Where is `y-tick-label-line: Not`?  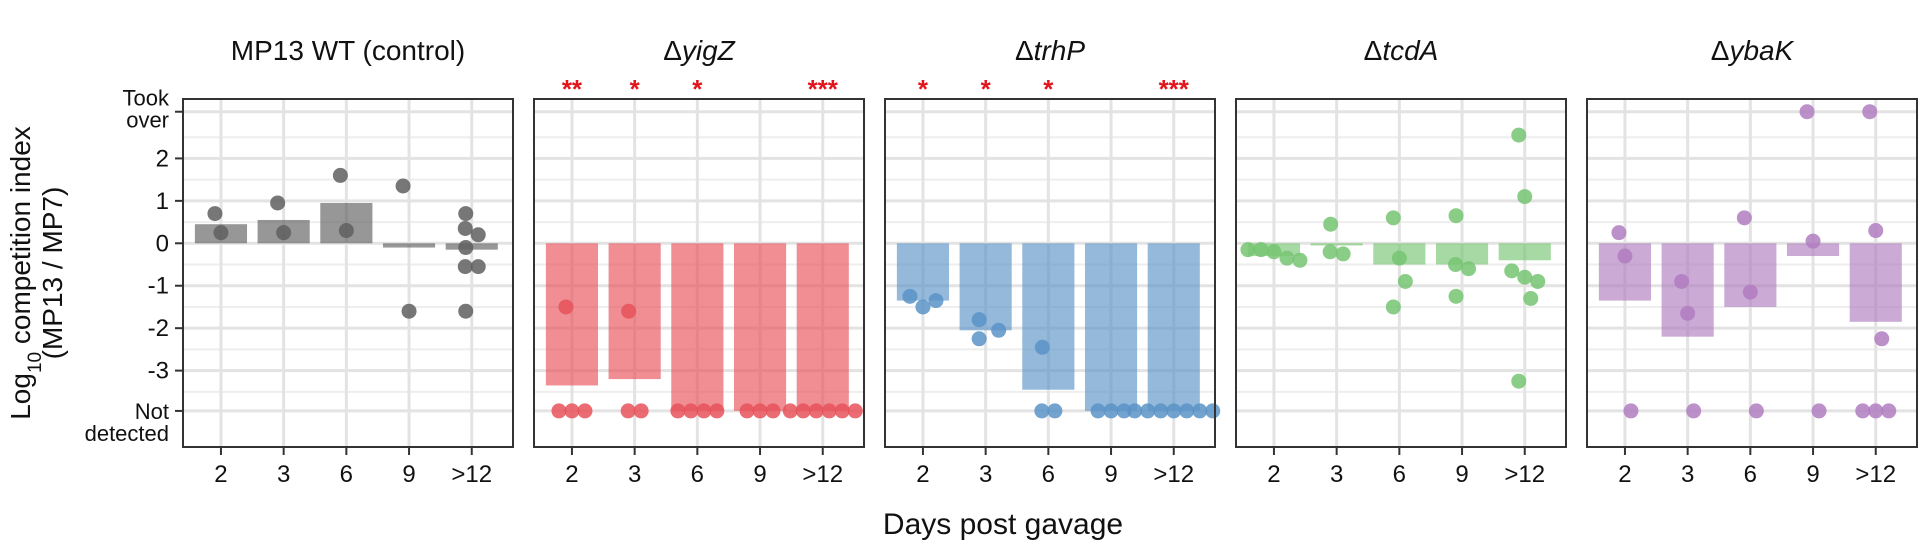
y-tick-label-line: Not is located at coordinates (152, 411).